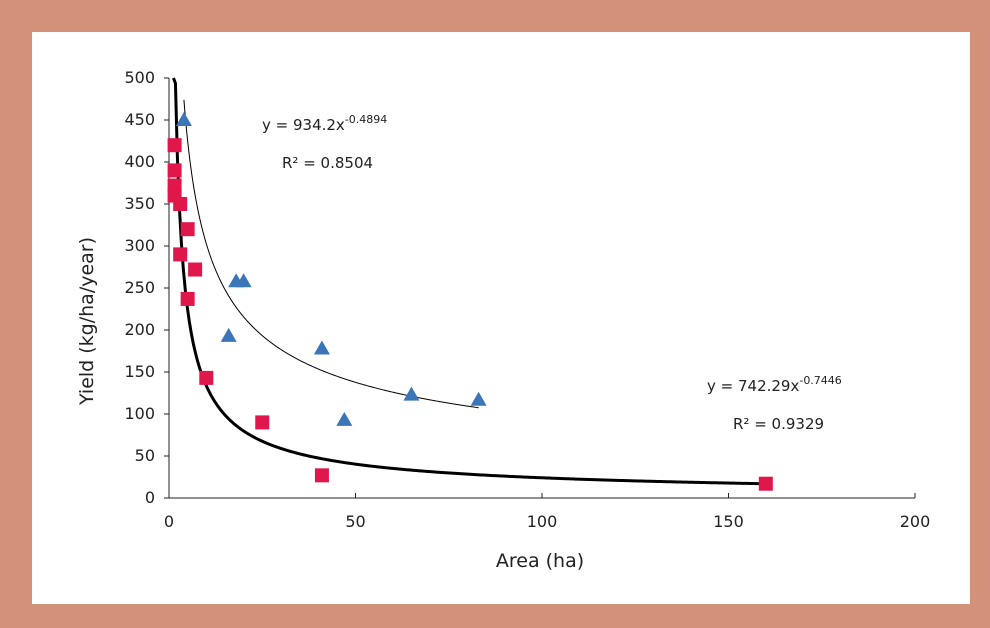 The image size is (990, 628). What do you see at coordinates (139, 77) in the screenshot?
I see `y-tick-label: 500` at bounding box center [139, 77].